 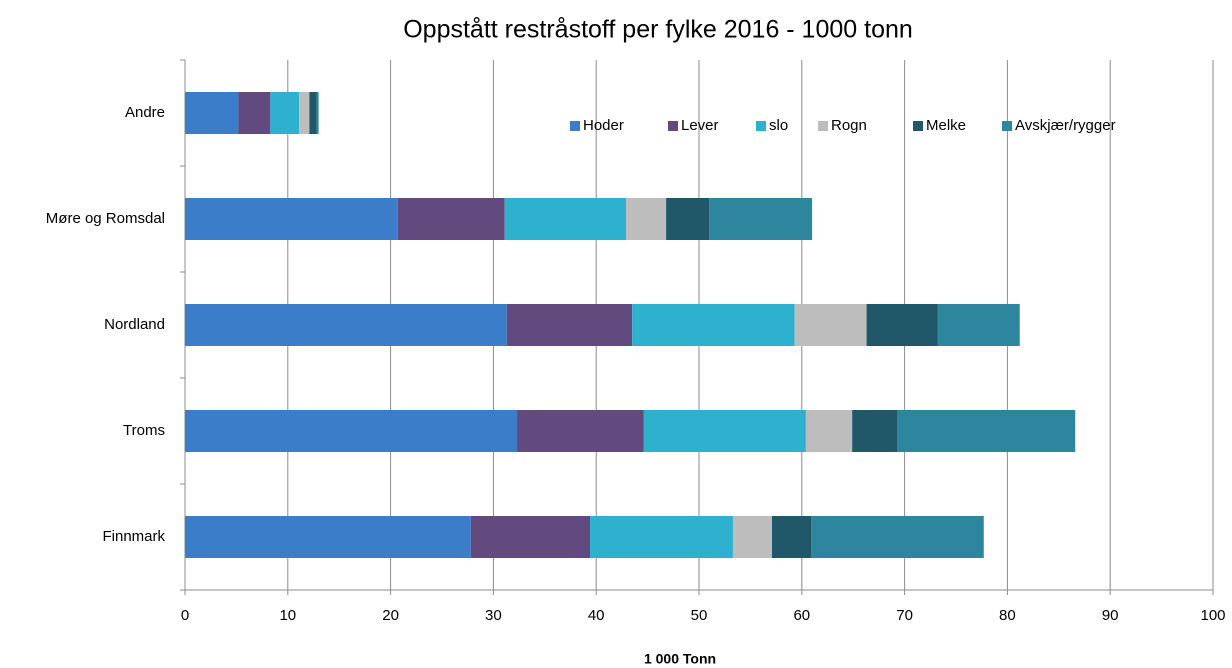 I want to click on x-axis-label: 1 000 Tonn, so click(x=680, y=659).